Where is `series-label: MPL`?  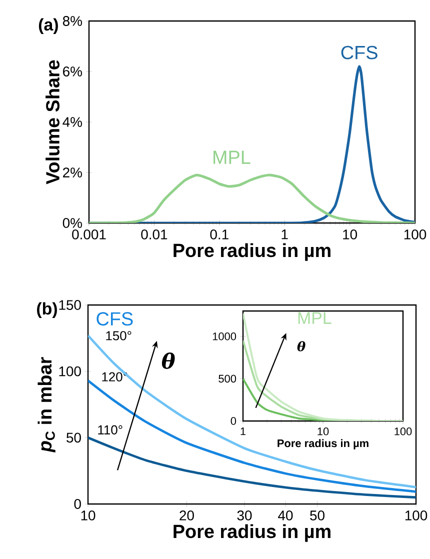 series-label: MPL is located at coordinates (232, 157).